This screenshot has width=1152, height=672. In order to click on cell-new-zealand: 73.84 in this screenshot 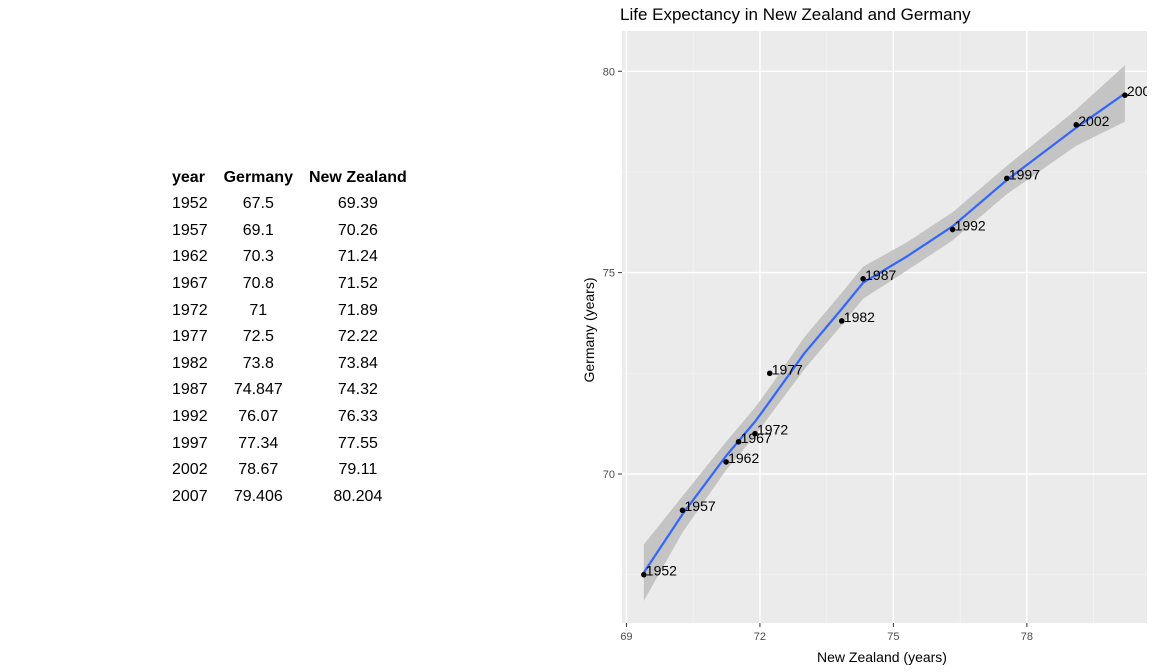, I will do `click(357, 363)`.